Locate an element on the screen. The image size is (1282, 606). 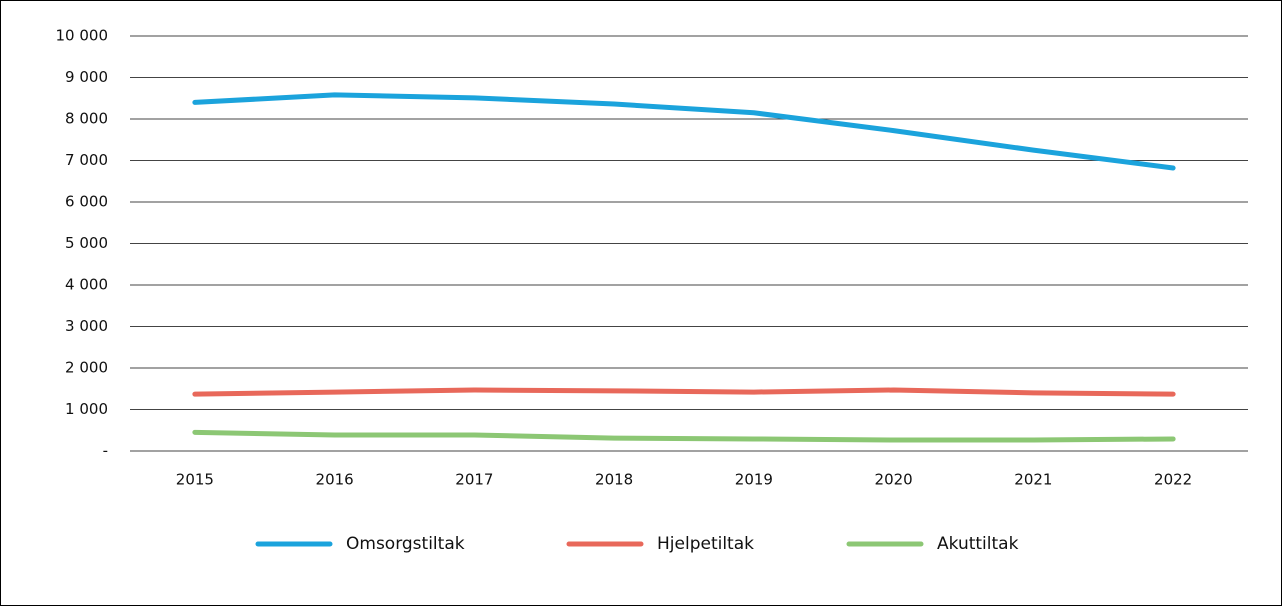
y-tick-label: 9 000 is located at coordinates (86, 77).